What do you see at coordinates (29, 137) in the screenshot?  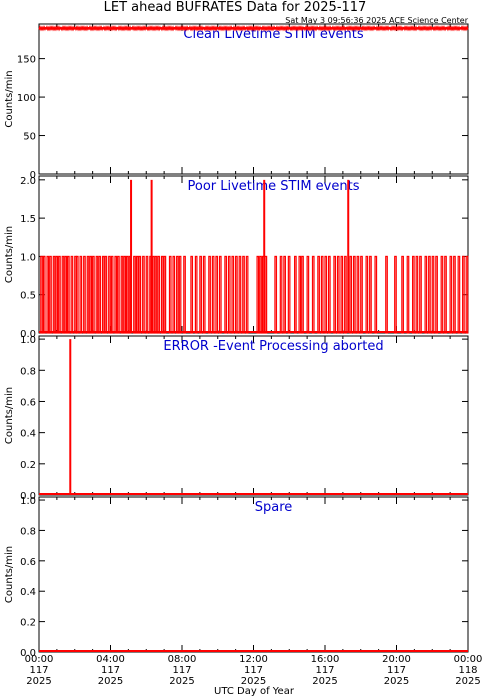 I see `y-tick-label: 50` at bounding box center [29, 137].